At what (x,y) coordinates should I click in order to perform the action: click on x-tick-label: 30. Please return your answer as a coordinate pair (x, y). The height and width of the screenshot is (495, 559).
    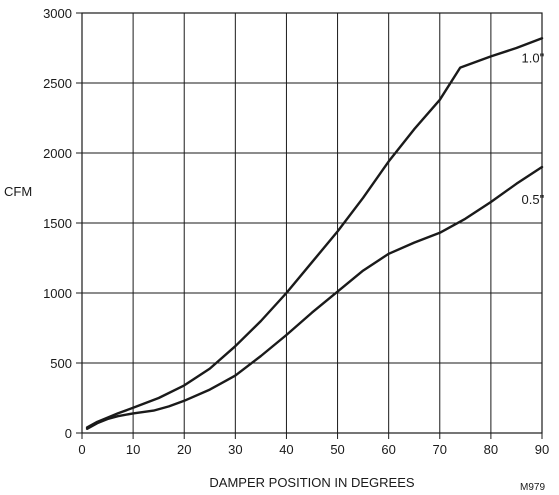
    Looking at the image, I should click on (235, 449).